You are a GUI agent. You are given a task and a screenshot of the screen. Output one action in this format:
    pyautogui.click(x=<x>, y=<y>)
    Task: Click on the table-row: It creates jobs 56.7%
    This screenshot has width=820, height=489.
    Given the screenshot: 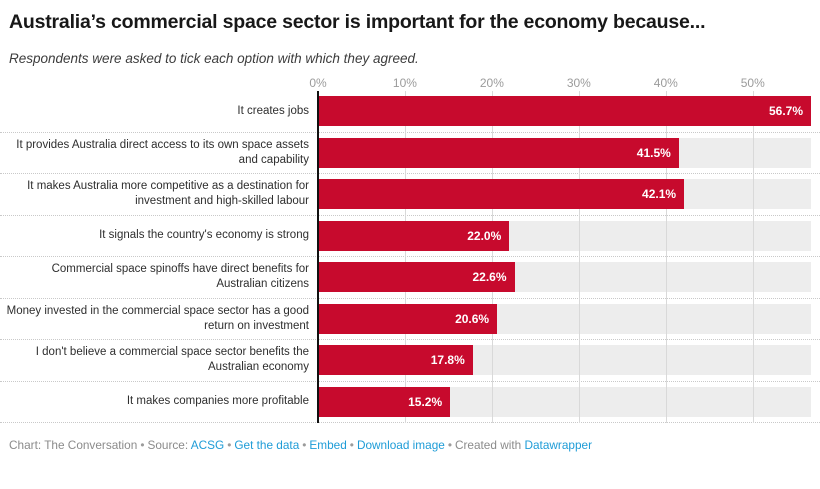 What is the action you would take?
    pyautogui.click(x=410, y=112)
    